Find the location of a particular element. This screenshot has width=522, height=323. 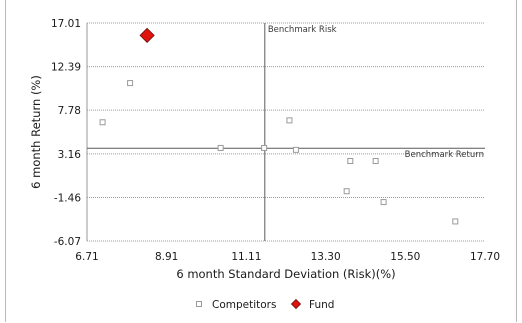

benchmark-risk-label: Benchmark Risk is located at coordinates (302, 30).